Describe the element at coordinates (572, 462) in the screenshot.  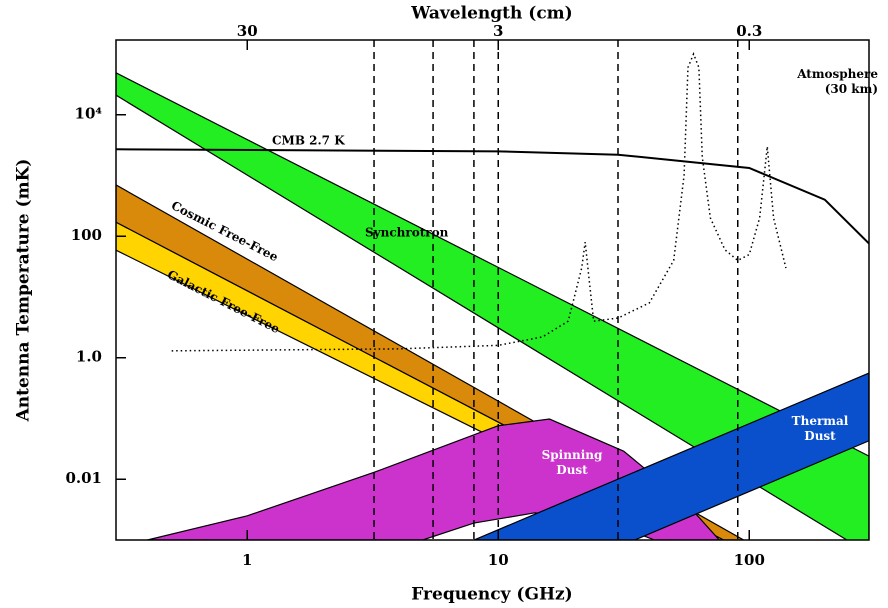
I see `band-label: Spinning Dust` at that location.